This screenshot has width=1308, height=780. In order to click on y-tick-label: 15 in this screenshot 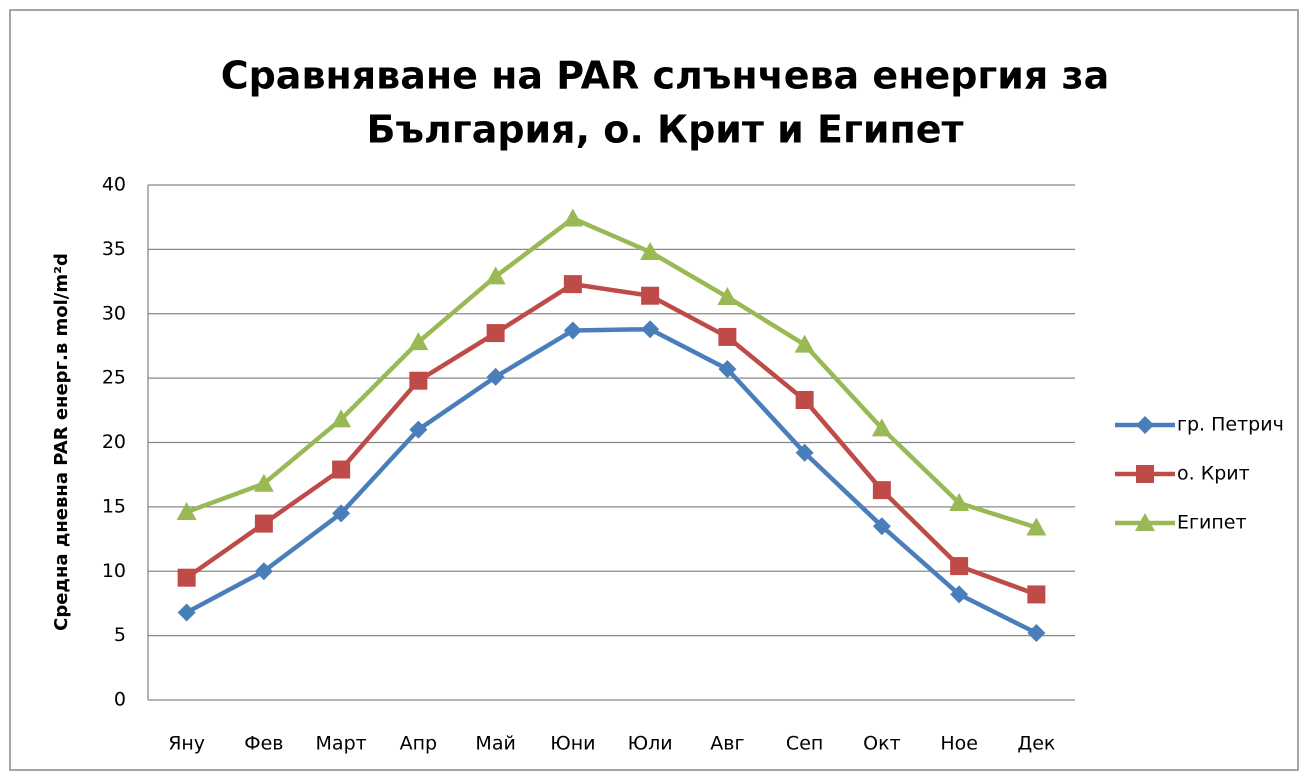, I will do `click(114, 506)`.